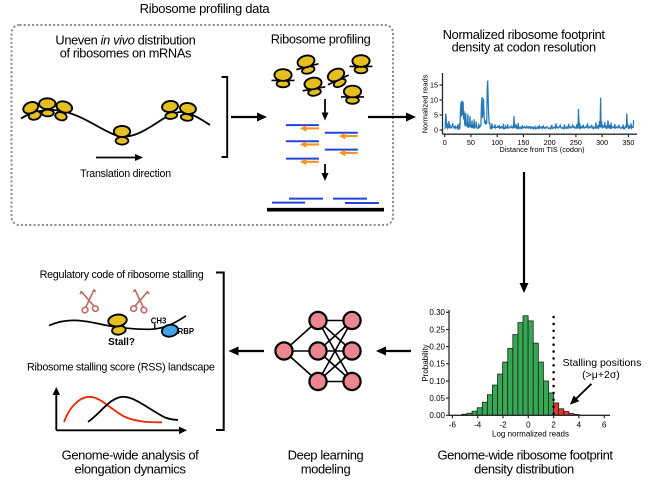 The width and height of the screenshot is (650, 481). What do you see at coordinates (436, 115) in the screenshot?
I see `svg-text: 5` at bounding box center [436, 115].